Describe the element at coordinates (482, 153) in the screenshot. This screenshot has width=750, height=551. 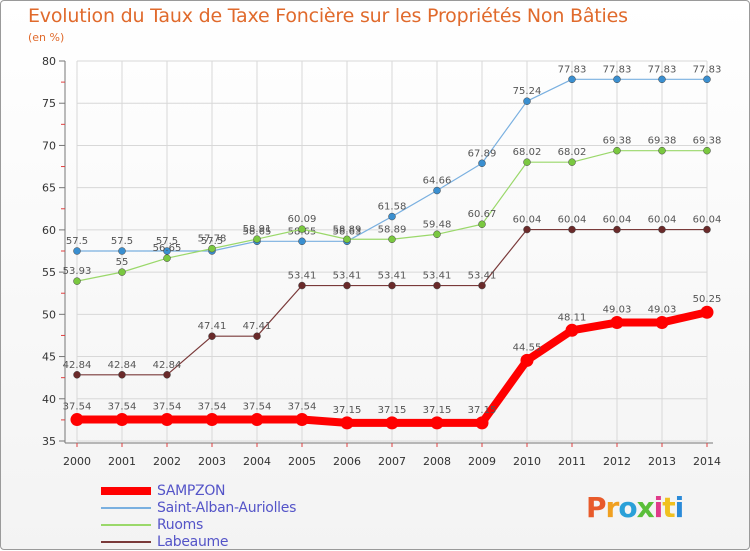
I see `data-label: 67.89` at that location.